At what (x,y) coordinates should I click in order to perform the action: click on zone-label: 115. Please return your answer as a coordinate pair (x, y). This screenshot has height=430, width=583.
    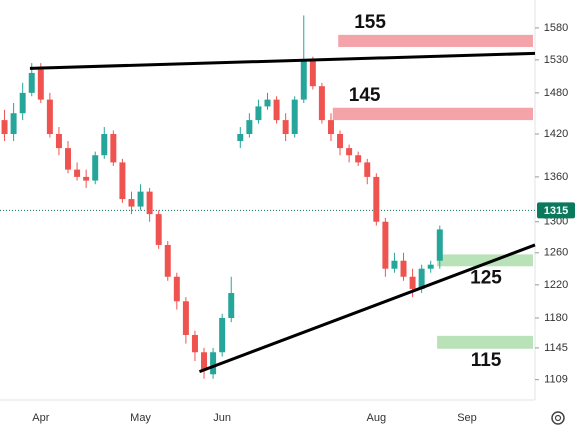
    Looking at the image, I should click on (486, 360).